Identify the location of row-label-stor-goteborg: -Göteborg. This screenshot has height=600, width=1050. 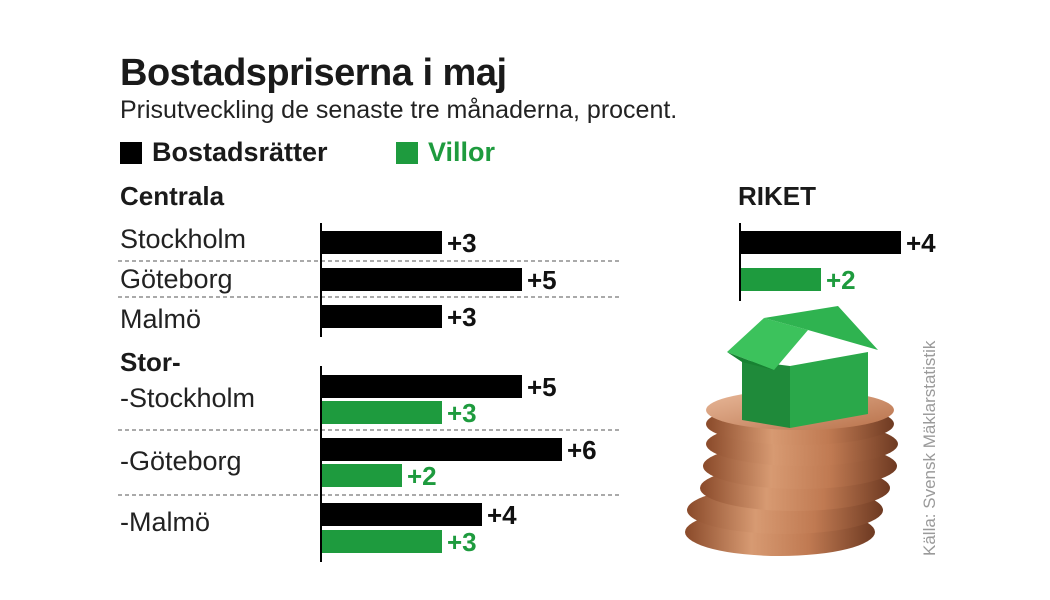
(181, 461).